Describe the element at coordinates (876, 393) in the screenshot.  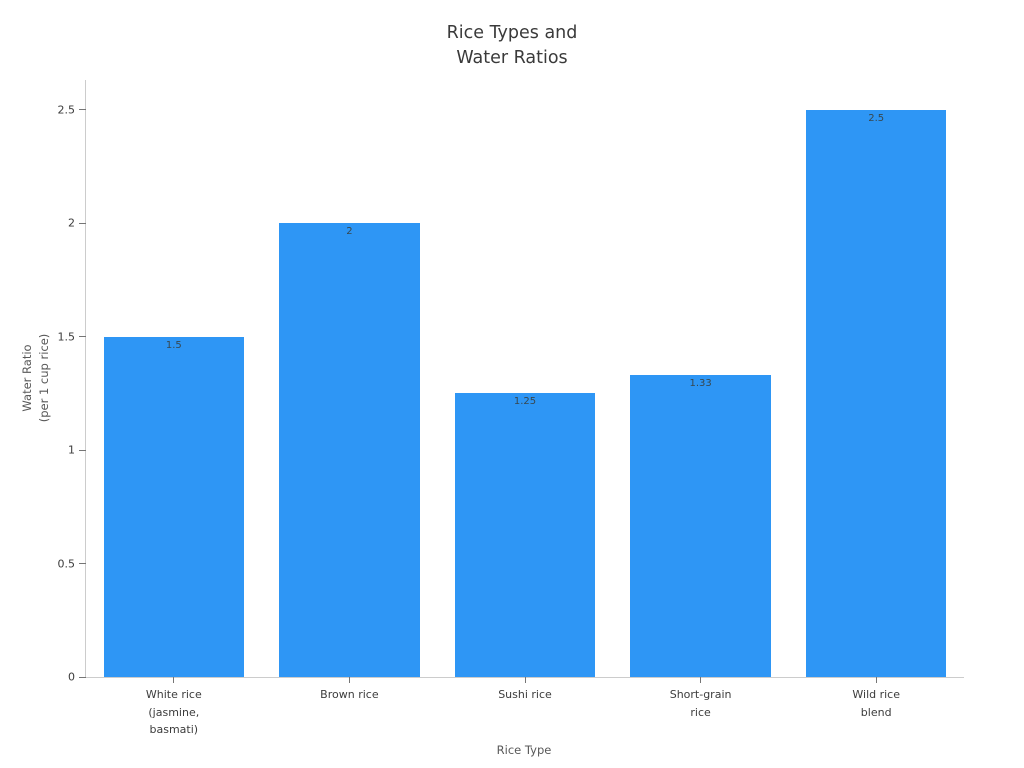
I see `bar-4: 2.5` at that location.